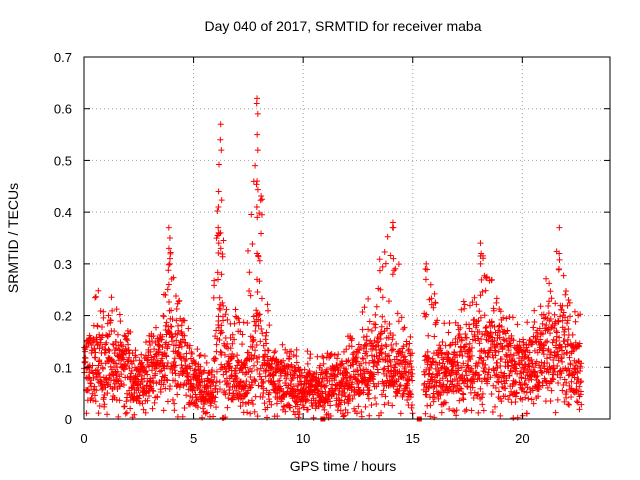  I want to click on y-tick-label: 0.6, so click(63, 109).